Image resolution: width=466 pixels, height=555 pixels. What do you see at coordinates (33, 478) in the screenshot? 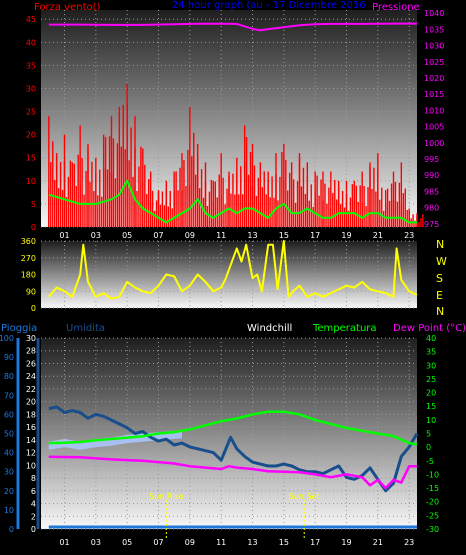
I see `humidity-axis-tick: 8` at bounding box center [33, 478].